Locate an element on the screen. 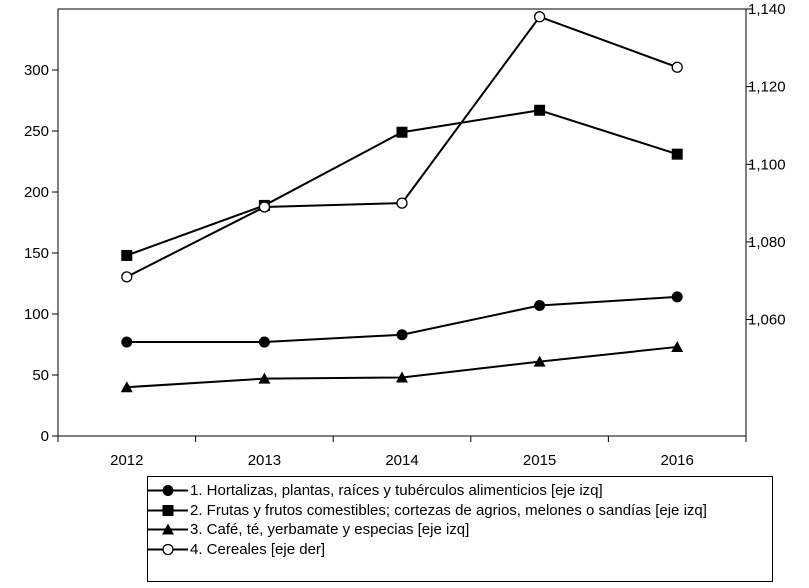 The width and height of the screenshot is (809, 588). x-tick-label: 2013 is located at coordinates (264, 460).